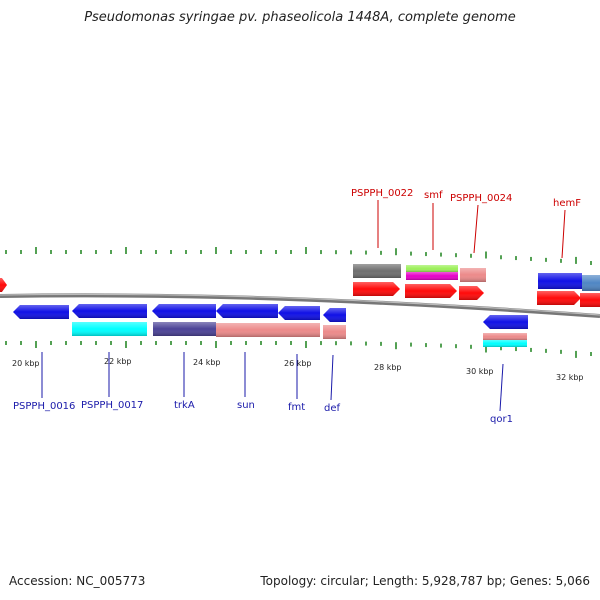 The image size is (600, 600). I want to click on feature-sun-salmon-shade, so click(268, 330).